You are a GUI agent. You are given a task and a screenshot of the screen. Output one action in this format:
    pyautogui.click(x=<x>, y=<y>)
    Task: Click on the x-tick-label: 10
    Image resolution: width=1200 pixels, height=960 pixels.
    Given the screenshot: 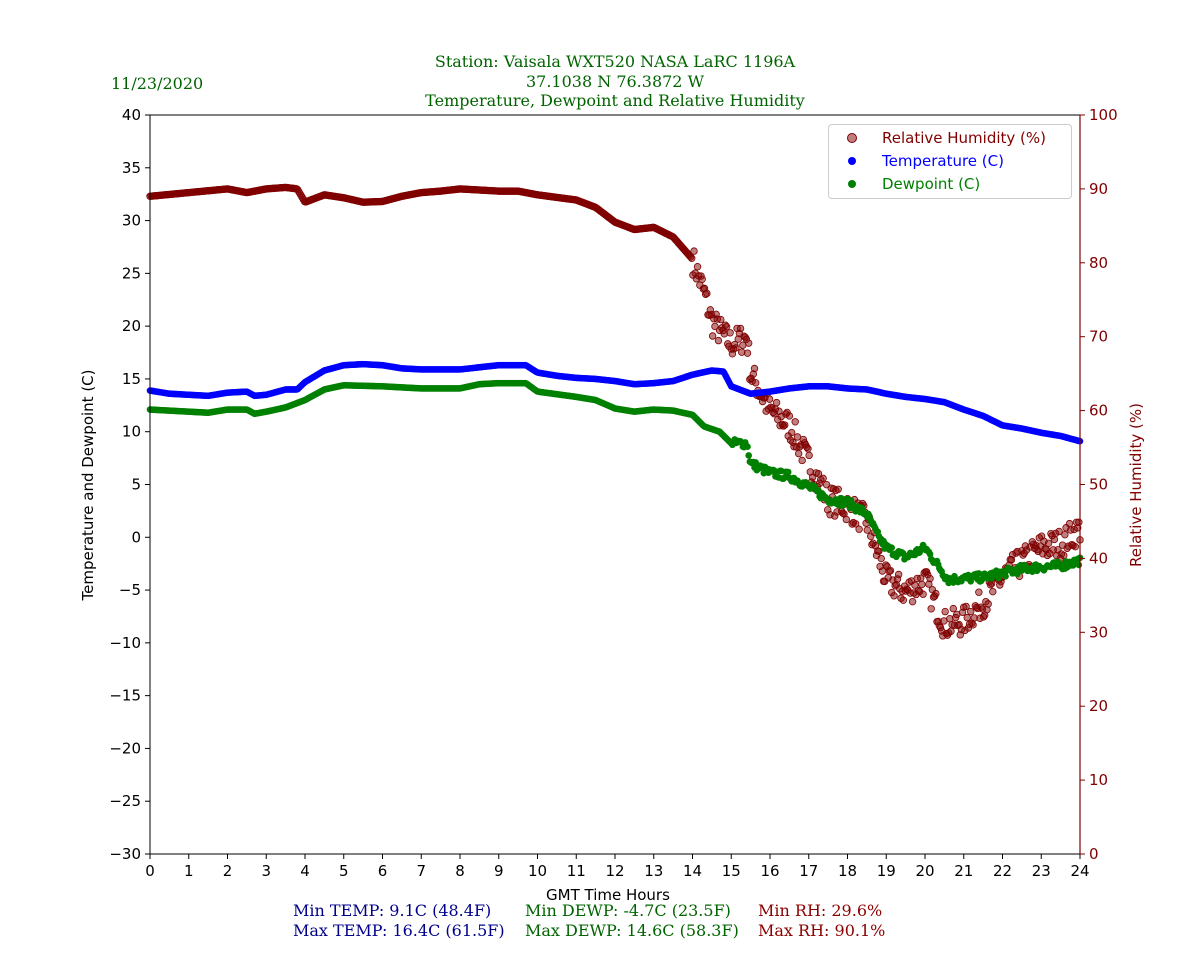 What is the action you would take?
    pyautogui.click(x=537, y=871)
    